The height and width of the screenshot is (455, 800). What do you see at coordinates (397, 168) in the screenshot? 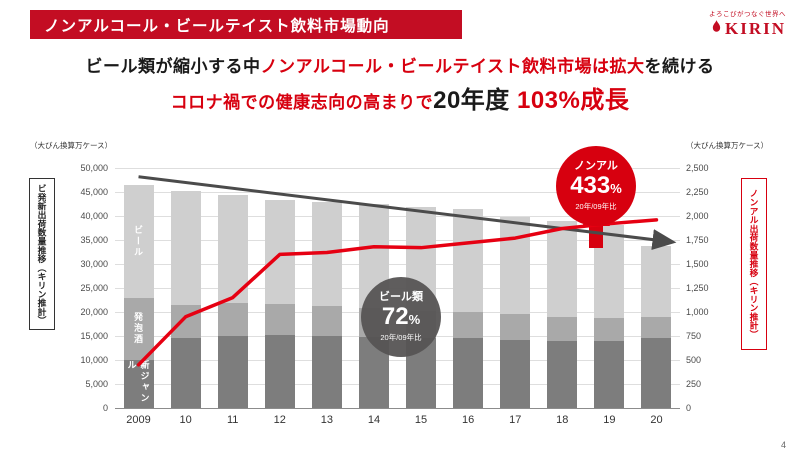
I see `gridline` at bounding box center [397, 168].